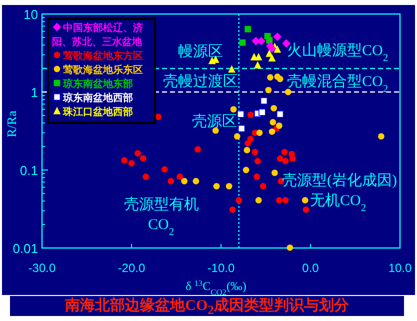 Image resolution: width=417 pixels, height=321 pixels. I want to click on y-tick-label: 10, so click(31, 14).